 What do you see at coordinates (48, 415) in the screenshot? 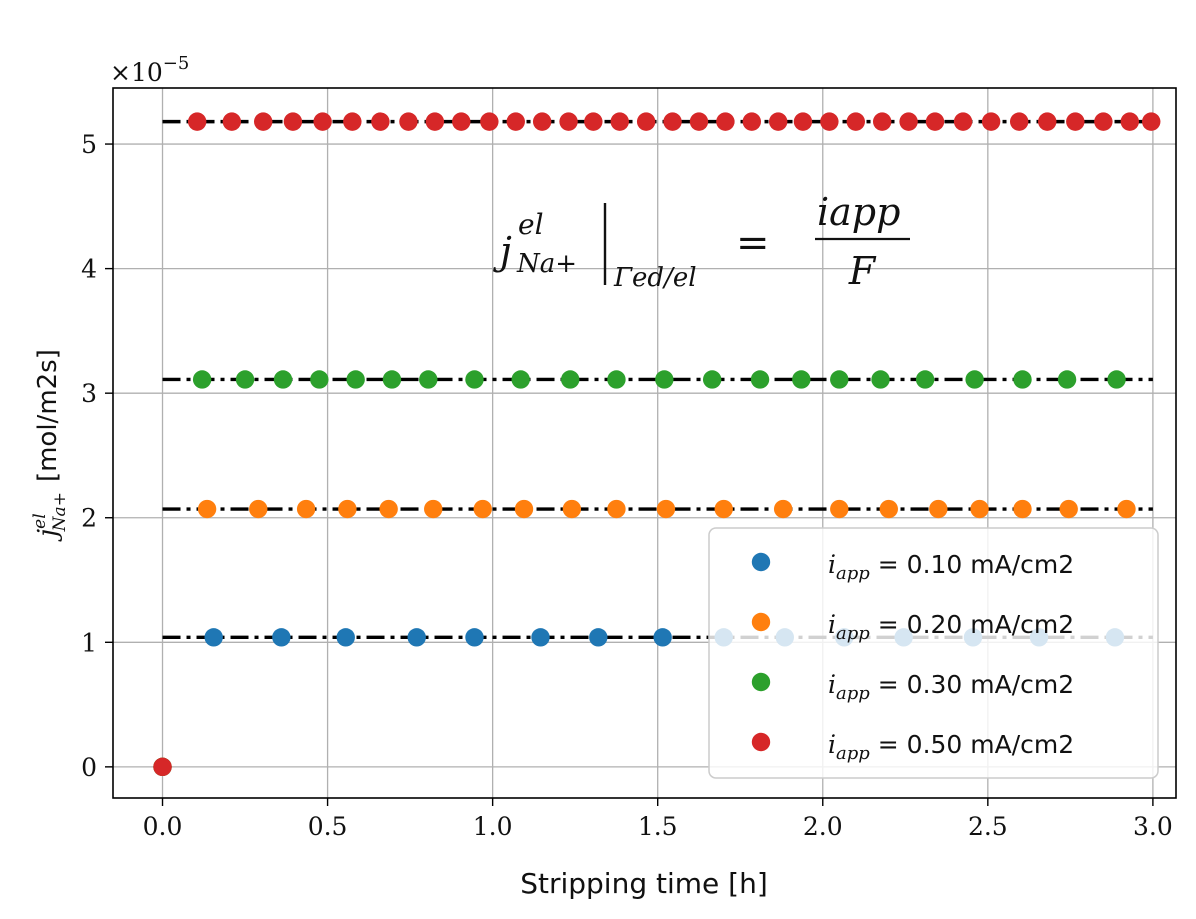
I see `y-axis-label-units: [mol/m2s]` at bounding box center [48, 415].